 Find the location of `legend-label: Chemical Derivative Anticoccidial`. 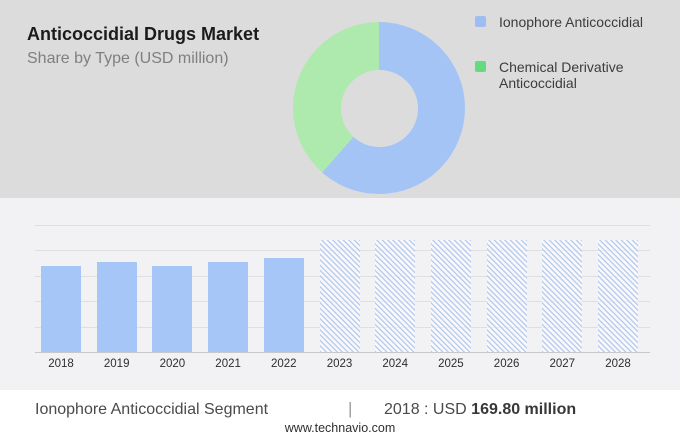

legend-label: Chemical Derivative Anticoccidial is located at coordinates (561, 75).